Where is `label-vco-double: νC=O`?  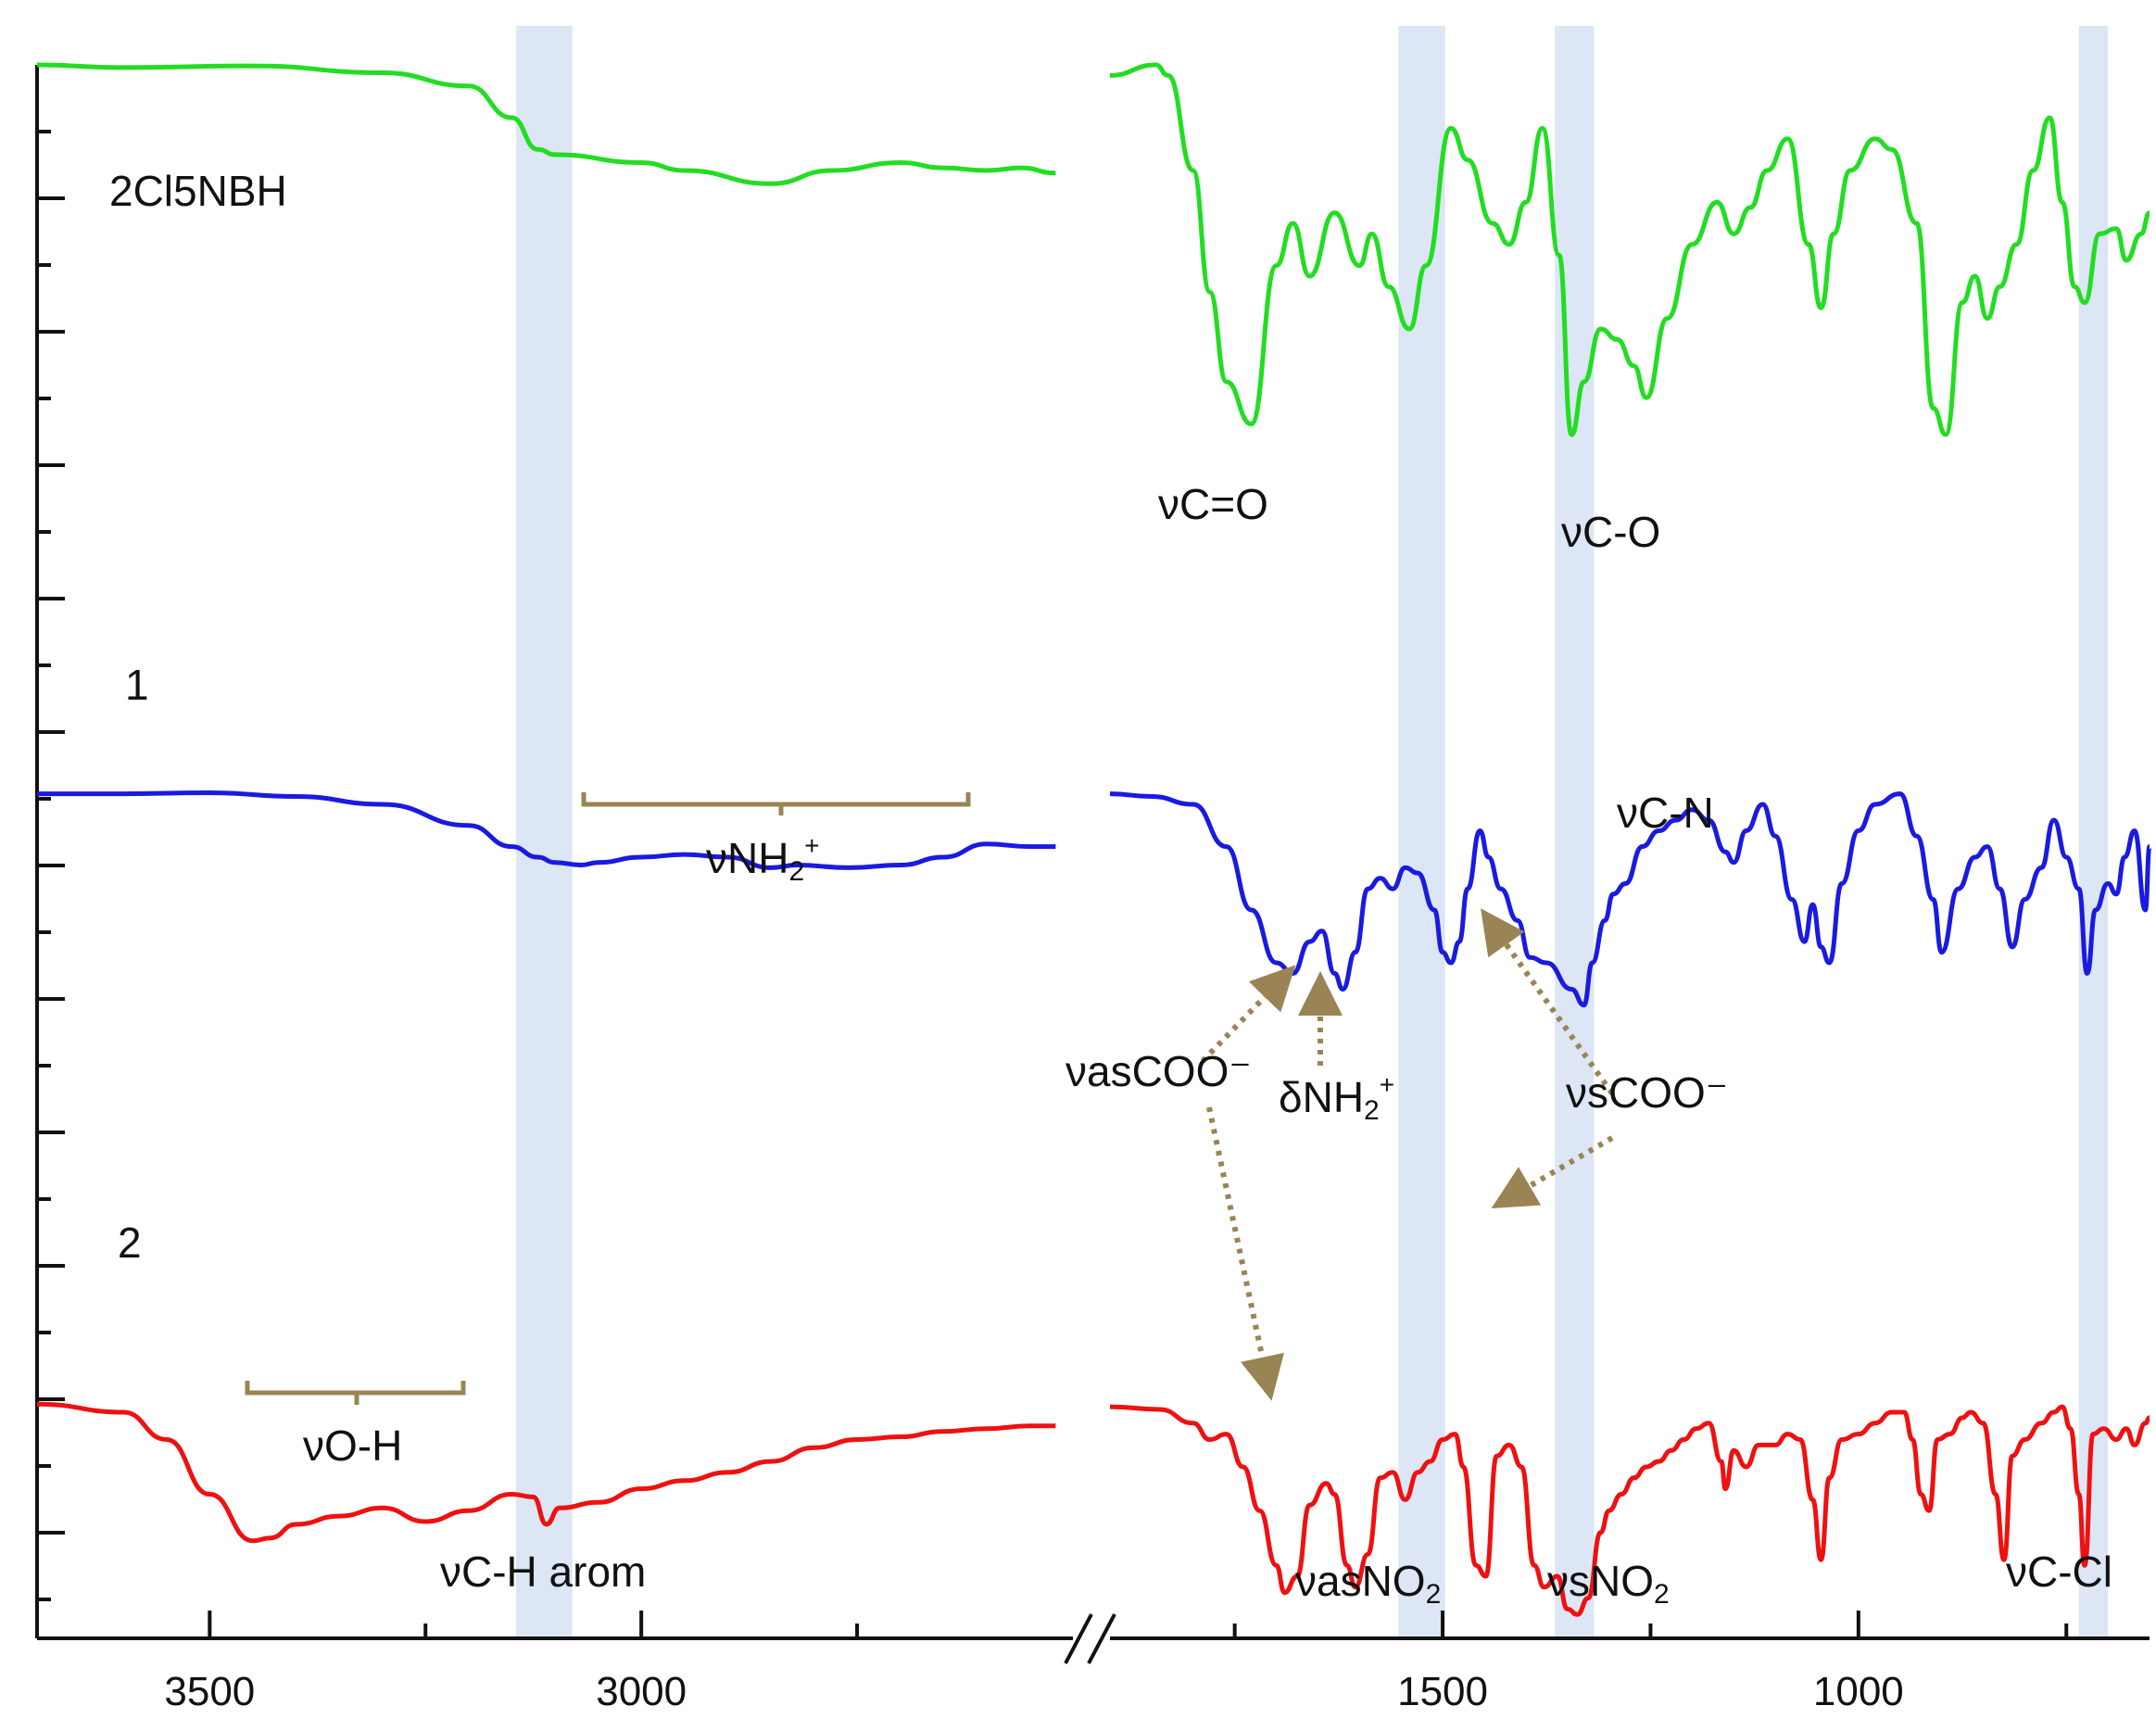 label-vco-double: νC=O is located at coordinates (1213, 504).